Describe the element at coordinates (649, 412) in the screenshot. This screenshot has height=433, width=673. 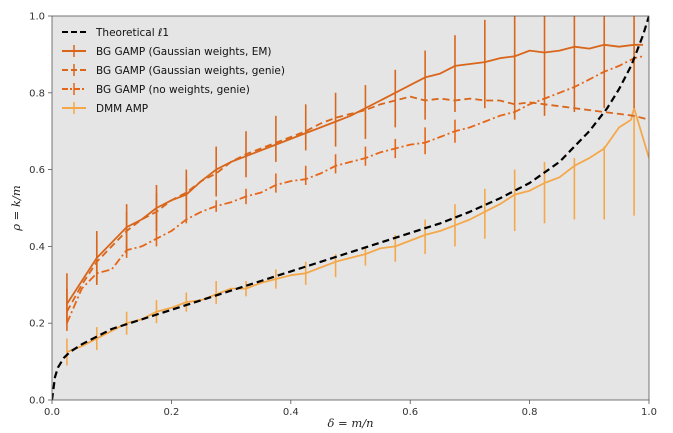
I see `x-tick-label: 1.0` at that location.